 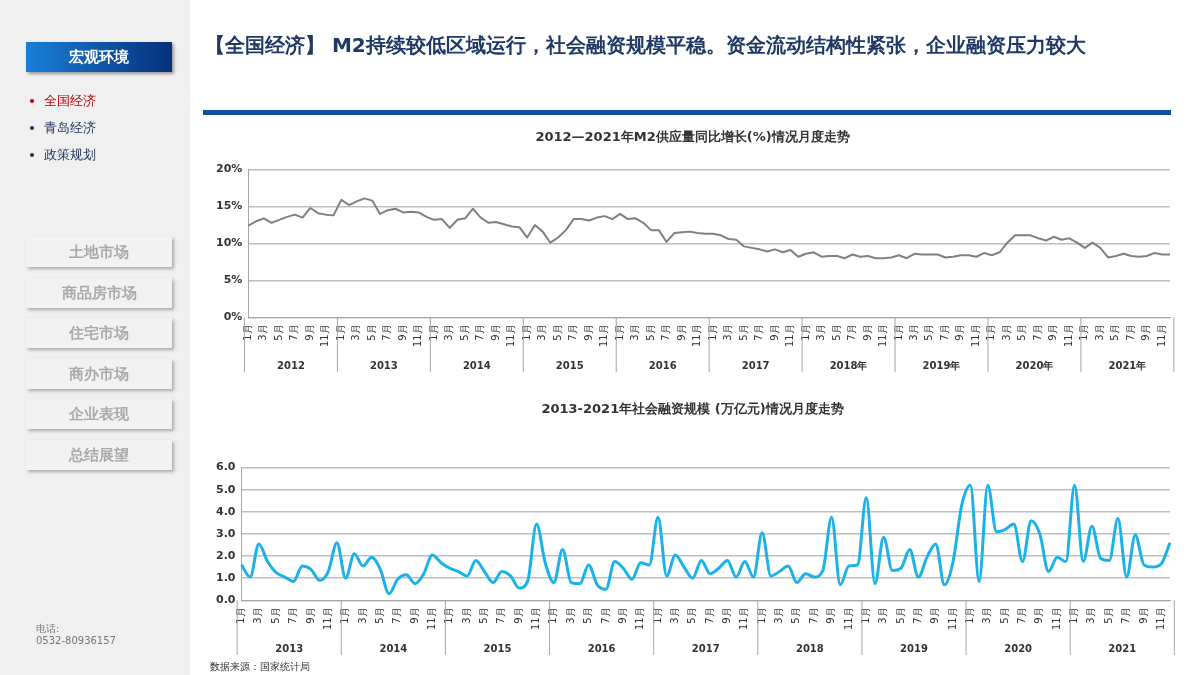 What do you see at coordinates (225, 533) in the screenshot?
I see `y-tick-label: 3.0` at bounding box center [225, 533].